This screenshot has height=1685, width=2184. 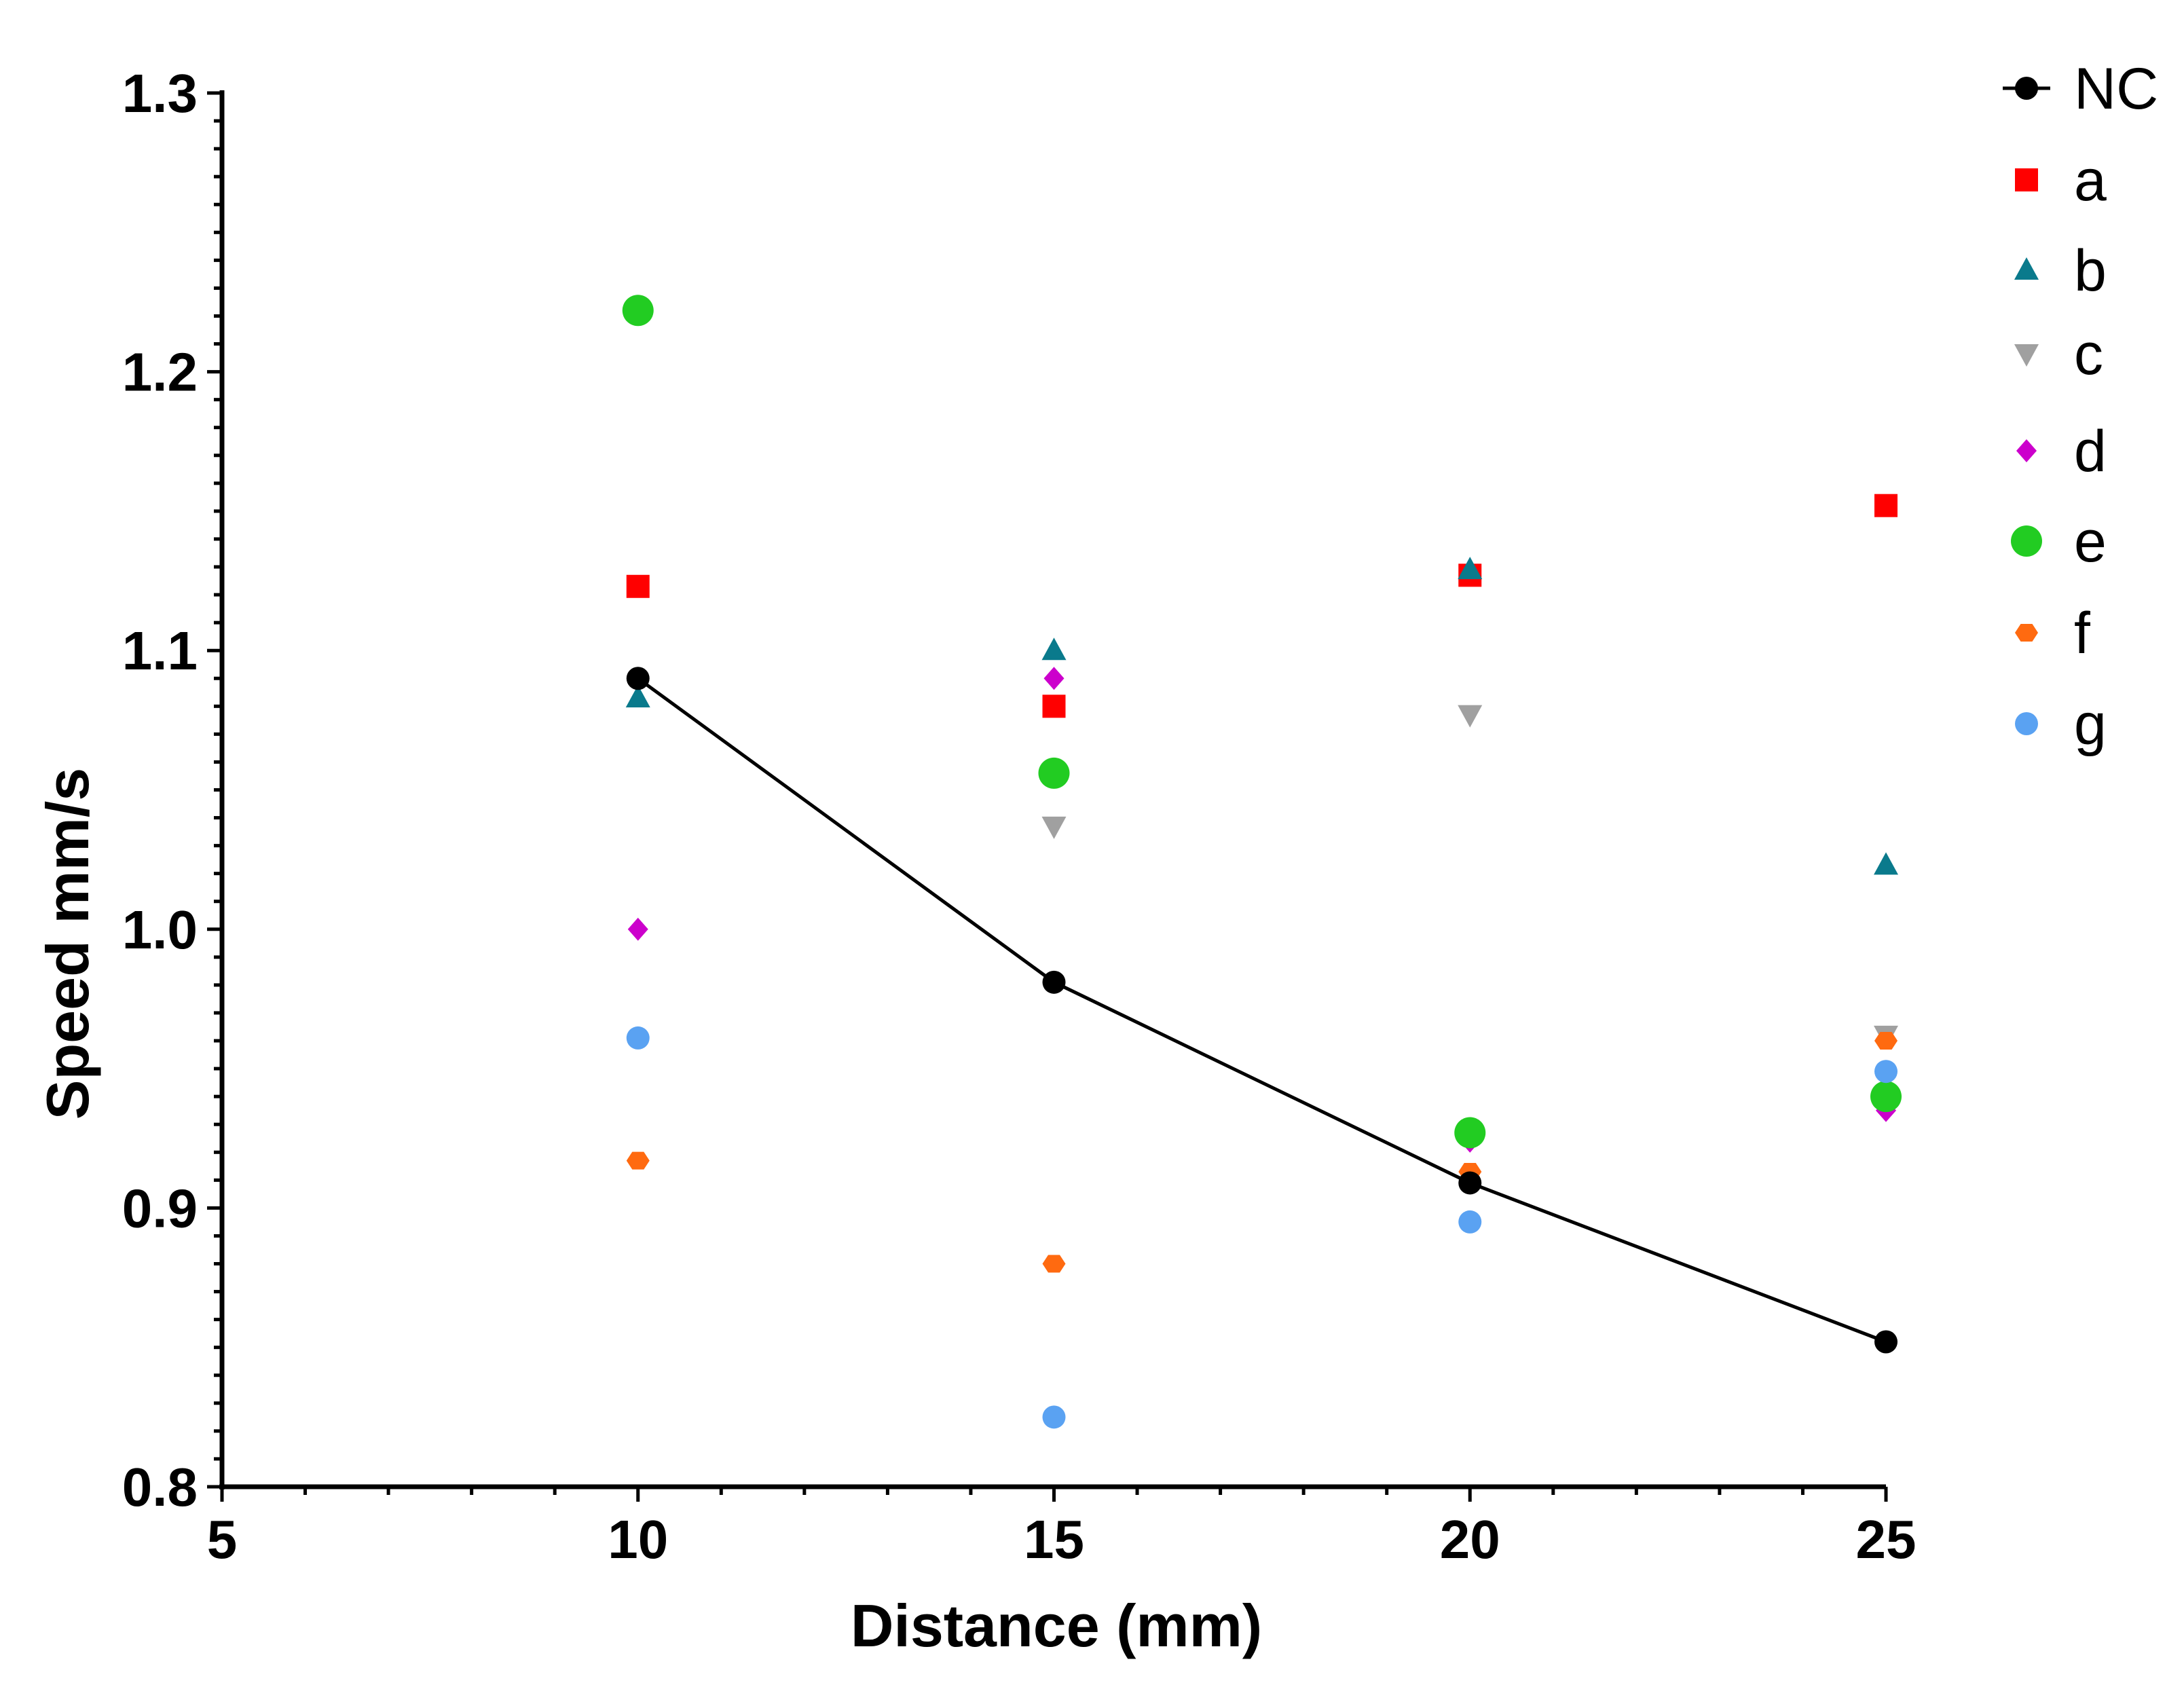 I want to click on legend-label: a, so click(x=2090, y=181).